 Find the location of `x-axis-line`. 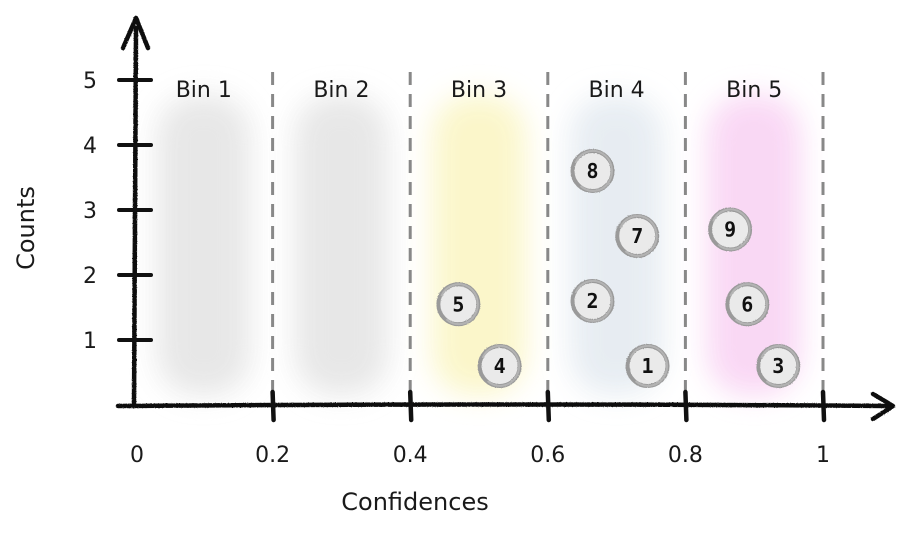

x-axis-line is located at coordinates (503, 405).